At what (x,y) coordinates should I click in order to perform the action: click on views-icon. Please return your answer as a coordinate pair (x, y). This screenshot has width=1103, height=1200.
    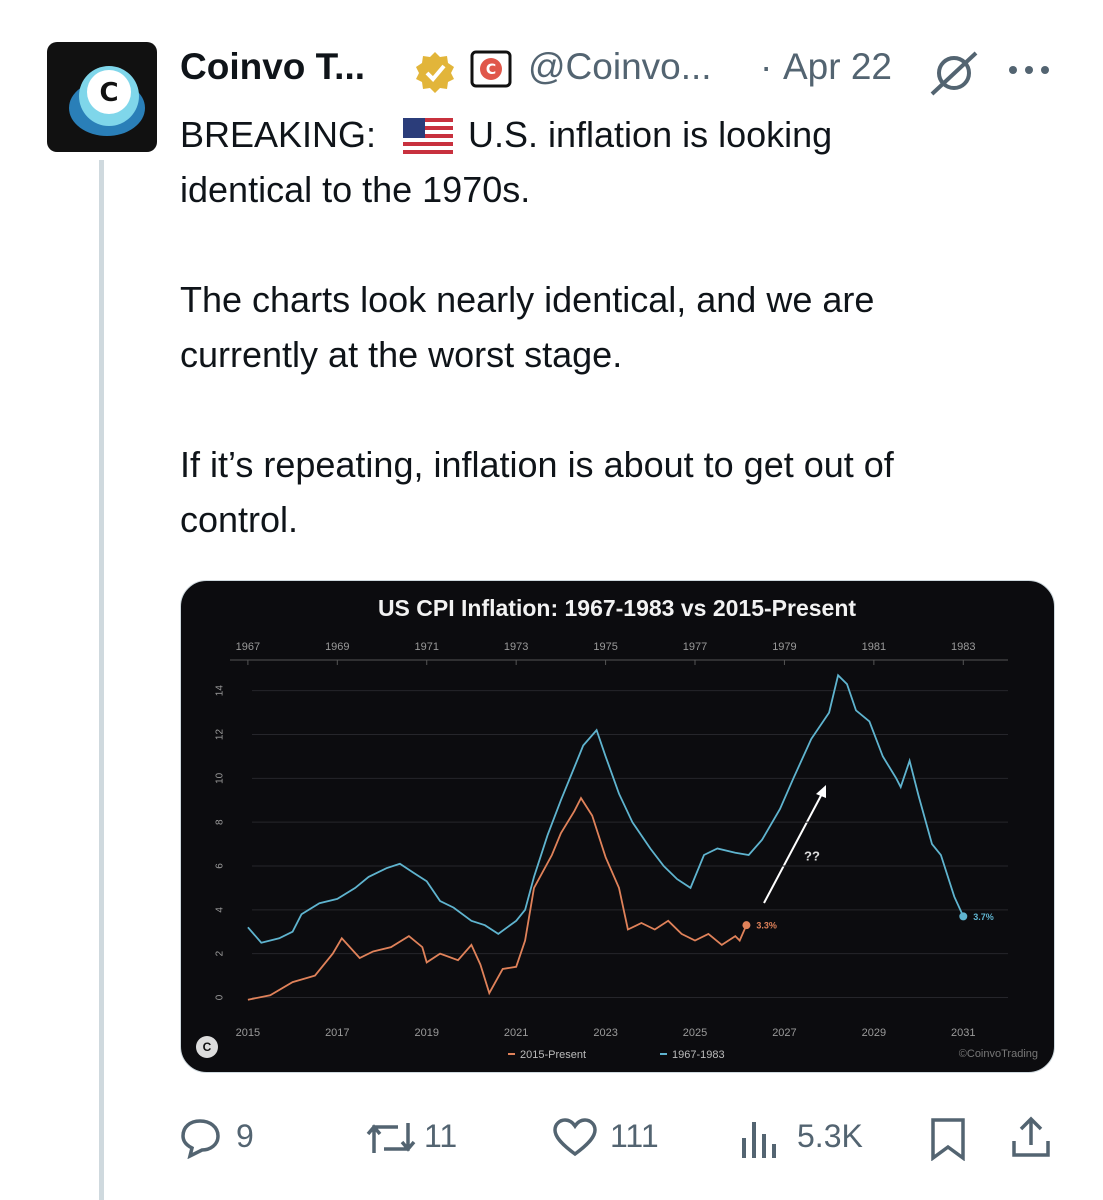
    Looking at the image, I should click on (762, 1139).